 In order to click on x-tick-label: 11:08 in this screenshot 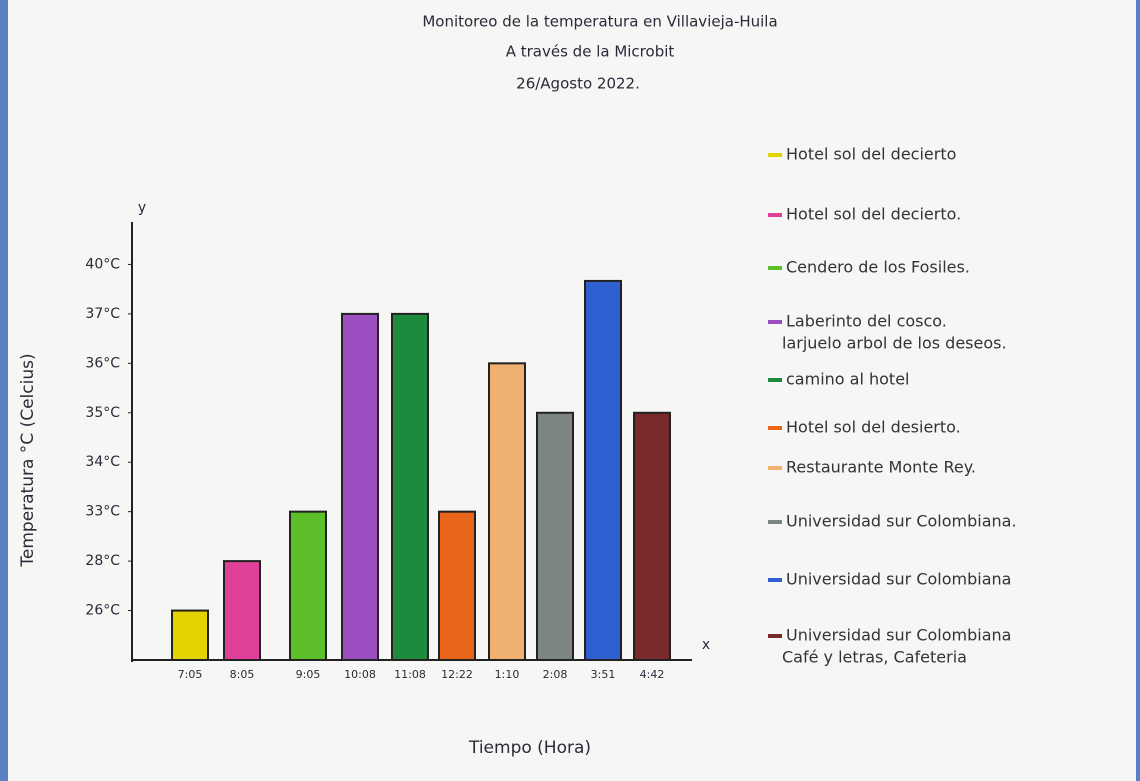, I will do `click(410, 674)`.